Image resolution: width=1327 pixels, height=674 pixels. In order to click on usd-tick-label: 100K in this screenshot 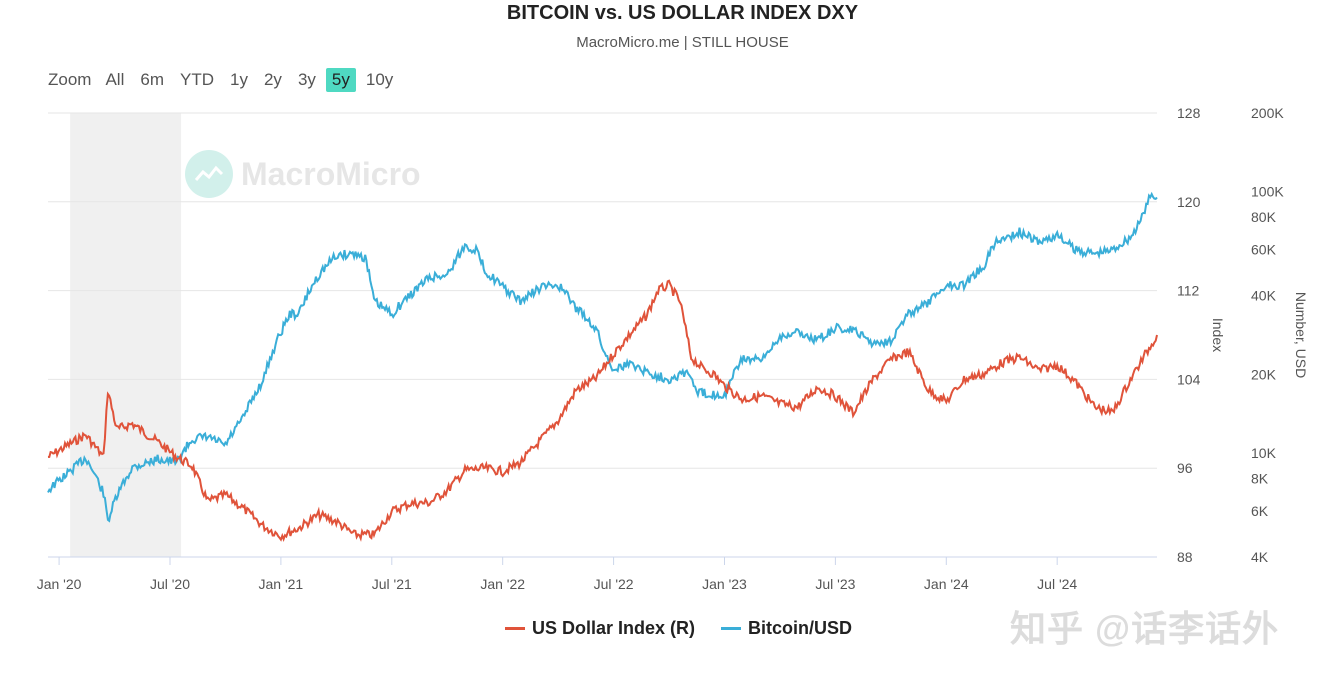, I will do `click(1267, 192)`.